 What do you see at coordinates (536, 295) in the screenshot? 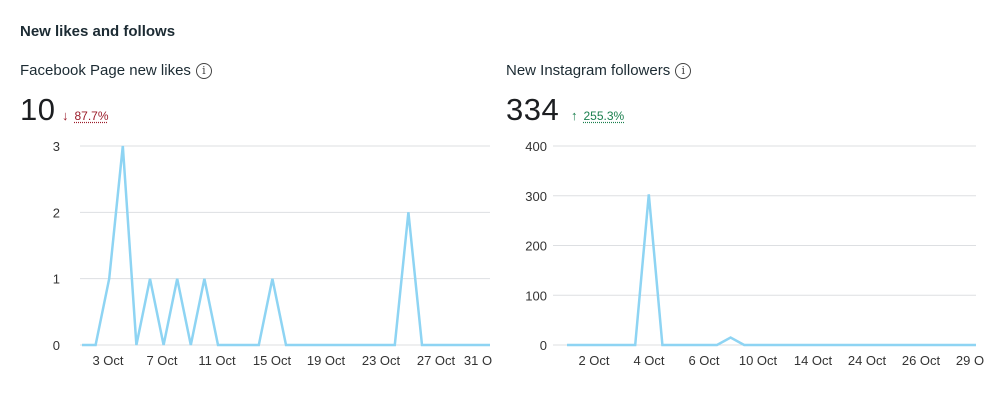
I see `y-tick-label: 100` at bounding box center [536, 295].